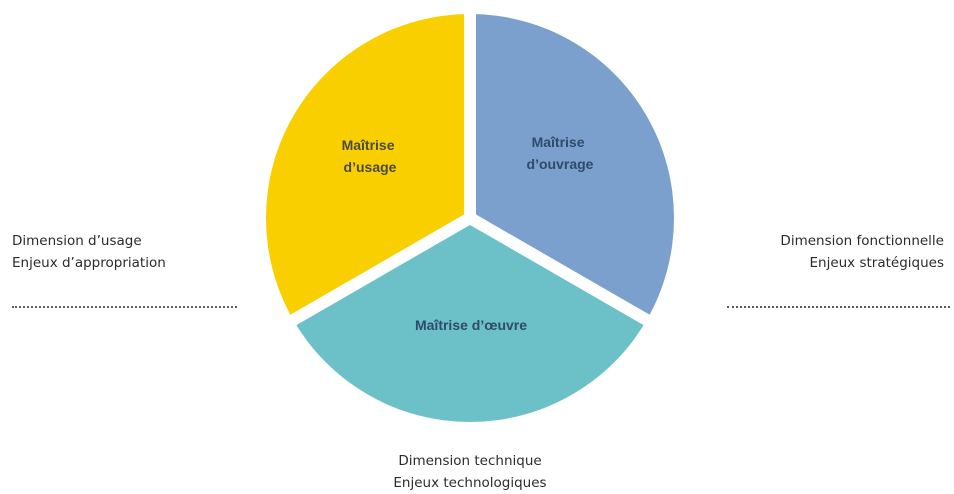 The height and width of the screenshot is (494, 954). I want to click on caption-dimension-usage-line2: Enjeux d’appropriation, so click(89, 263).